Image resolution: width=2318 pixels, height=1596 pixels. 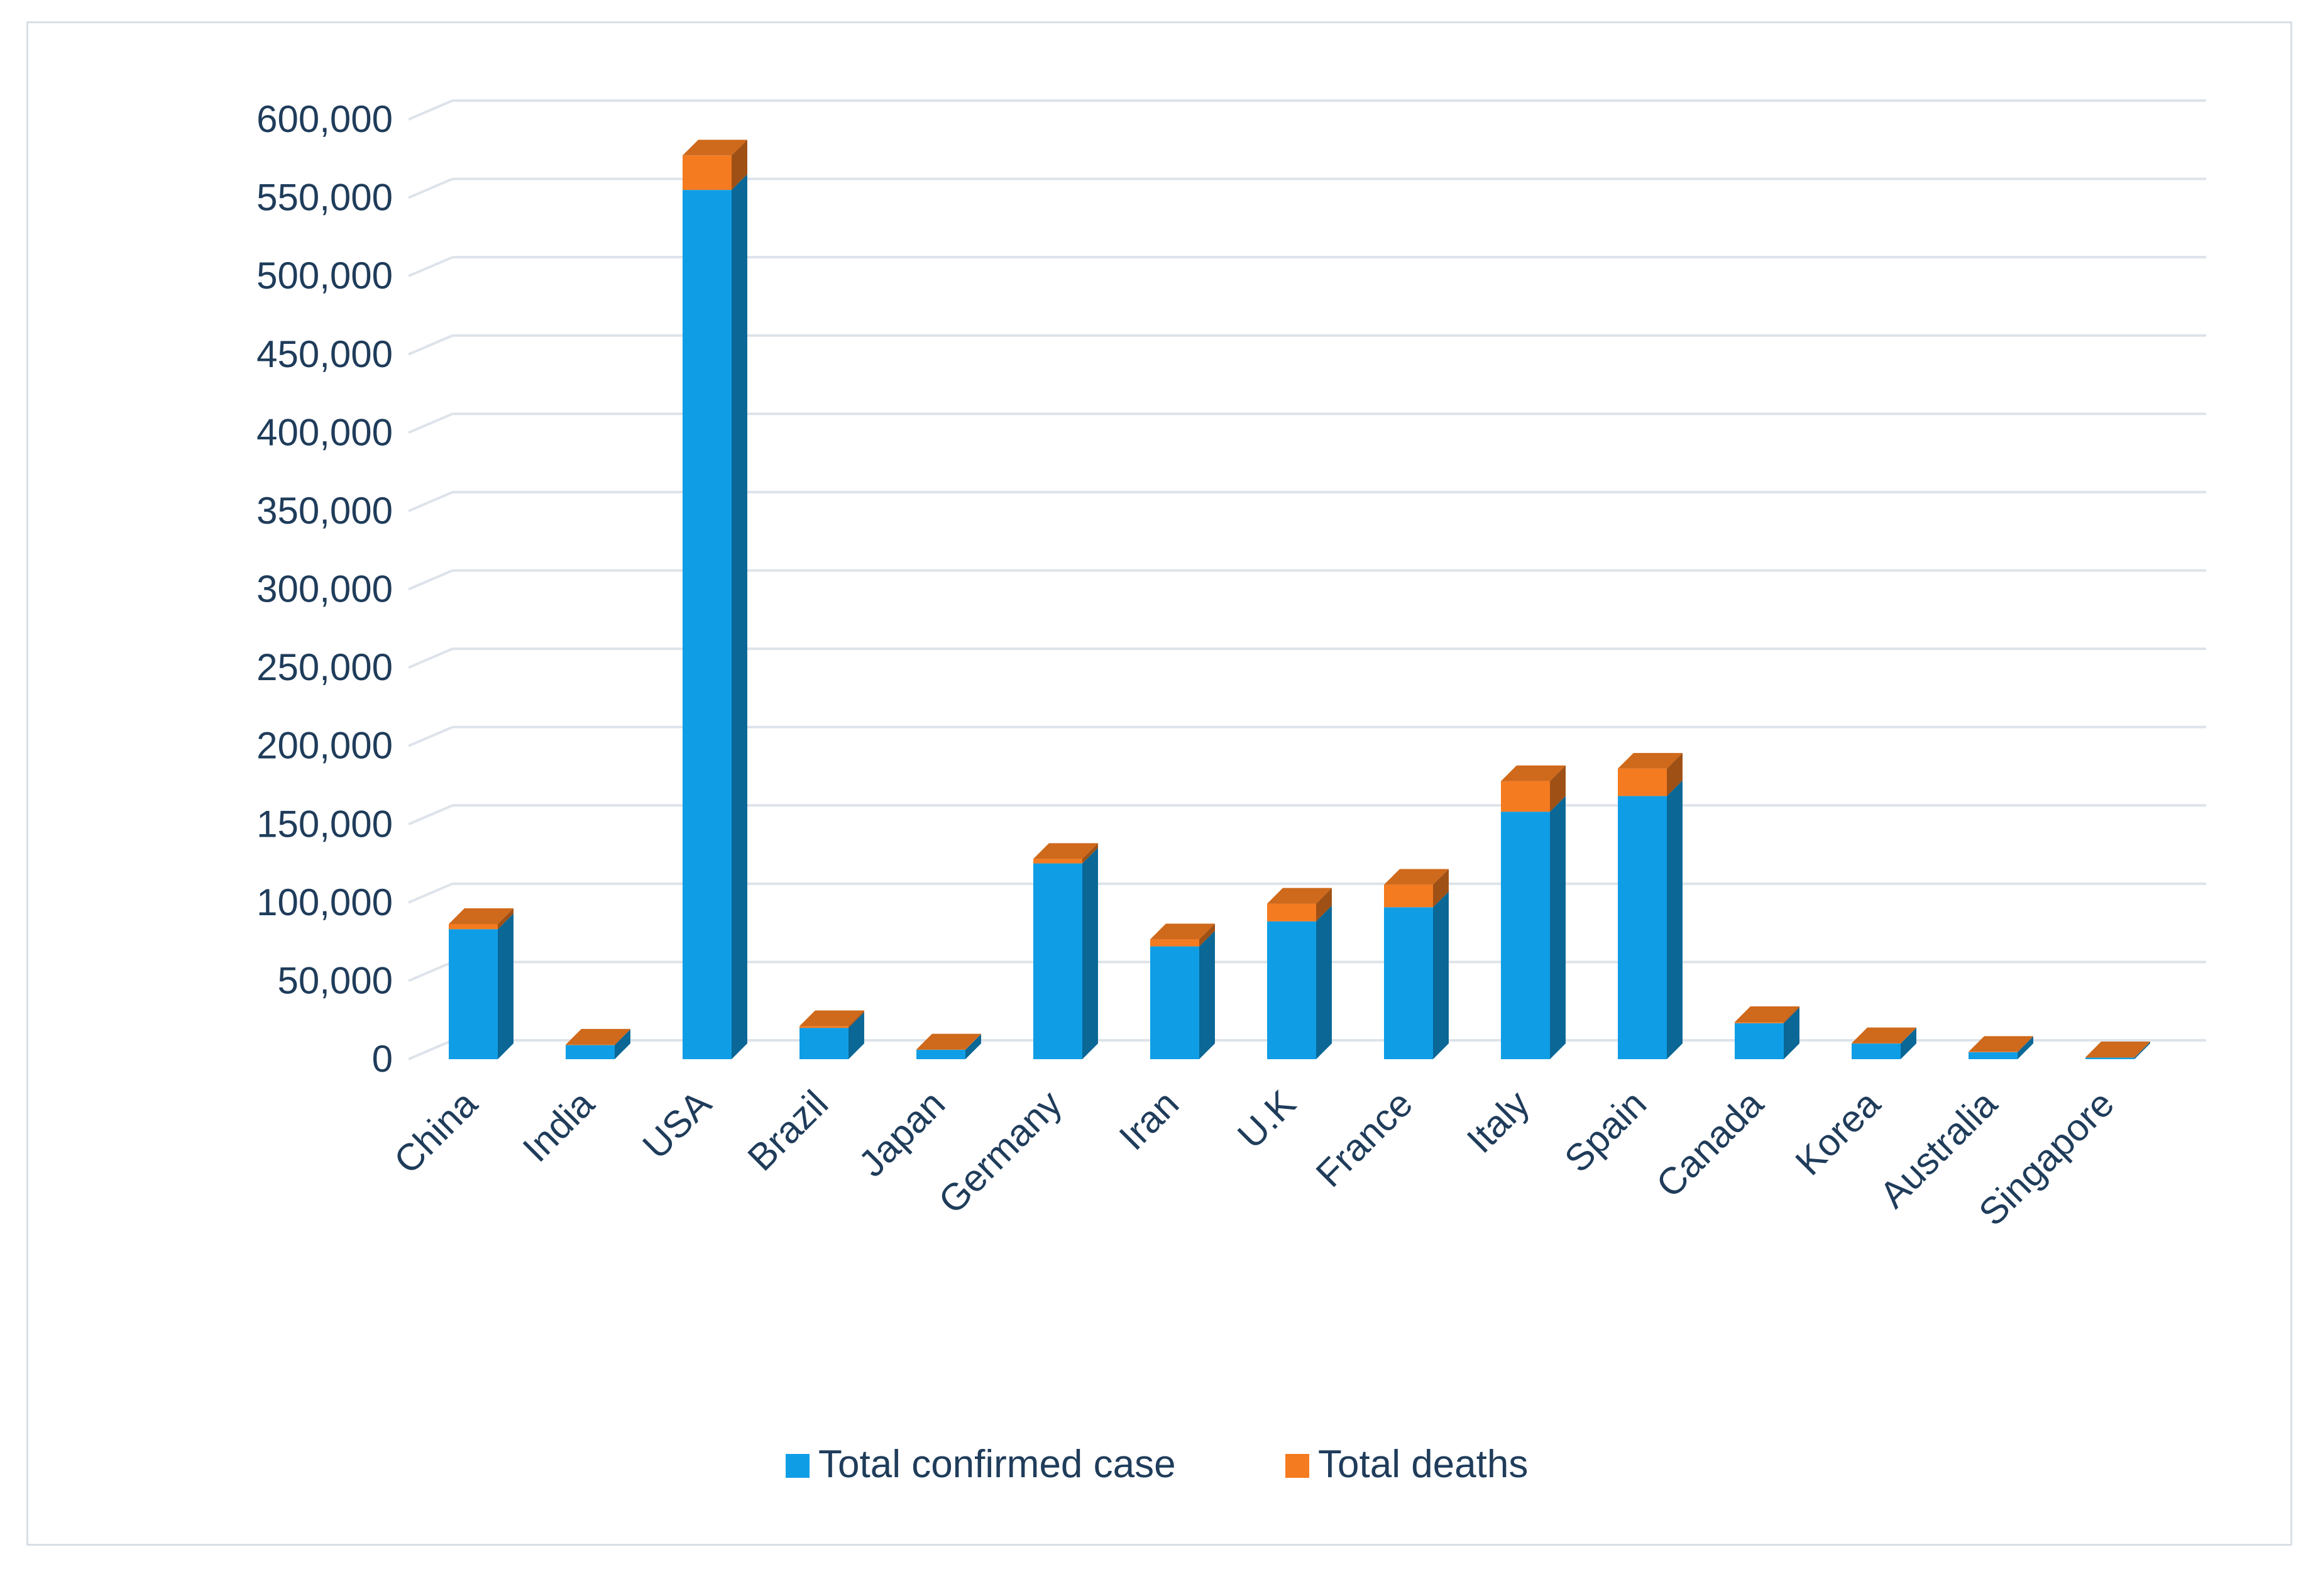 What do you see at coordinates (1183, 991) in the screenshot?
I see `bar-group-iran` at bounding box center [1183, 991].